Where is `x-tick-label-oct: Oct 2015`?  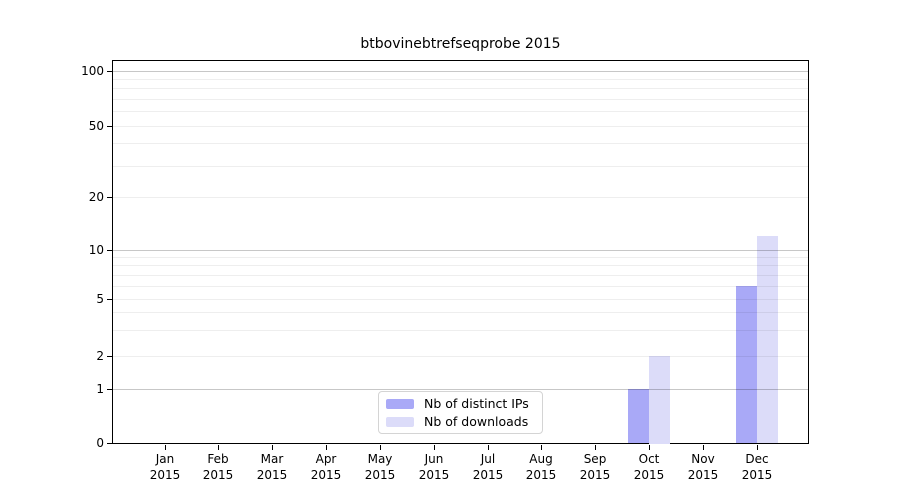
x-tick-label-oct: Oct 2015 is located at coordinates (649, 467).